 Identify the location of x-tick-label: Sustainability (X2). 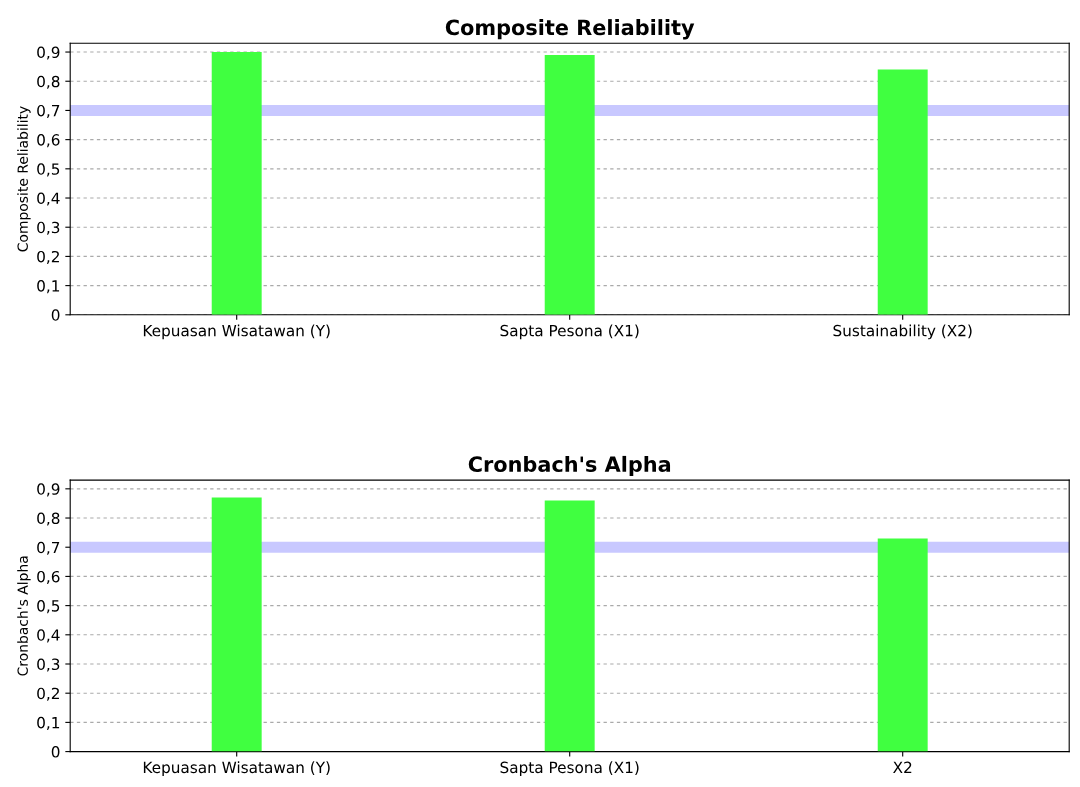
(902, 332).